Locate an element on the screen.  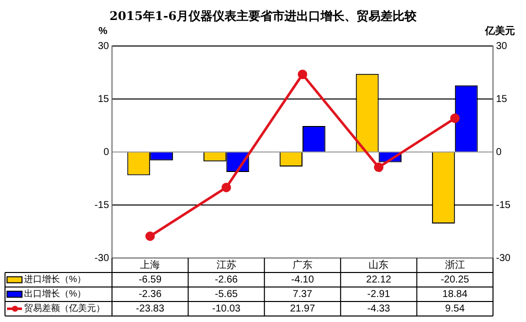
data-label: -20.25 is located at coordinates (455, 280).